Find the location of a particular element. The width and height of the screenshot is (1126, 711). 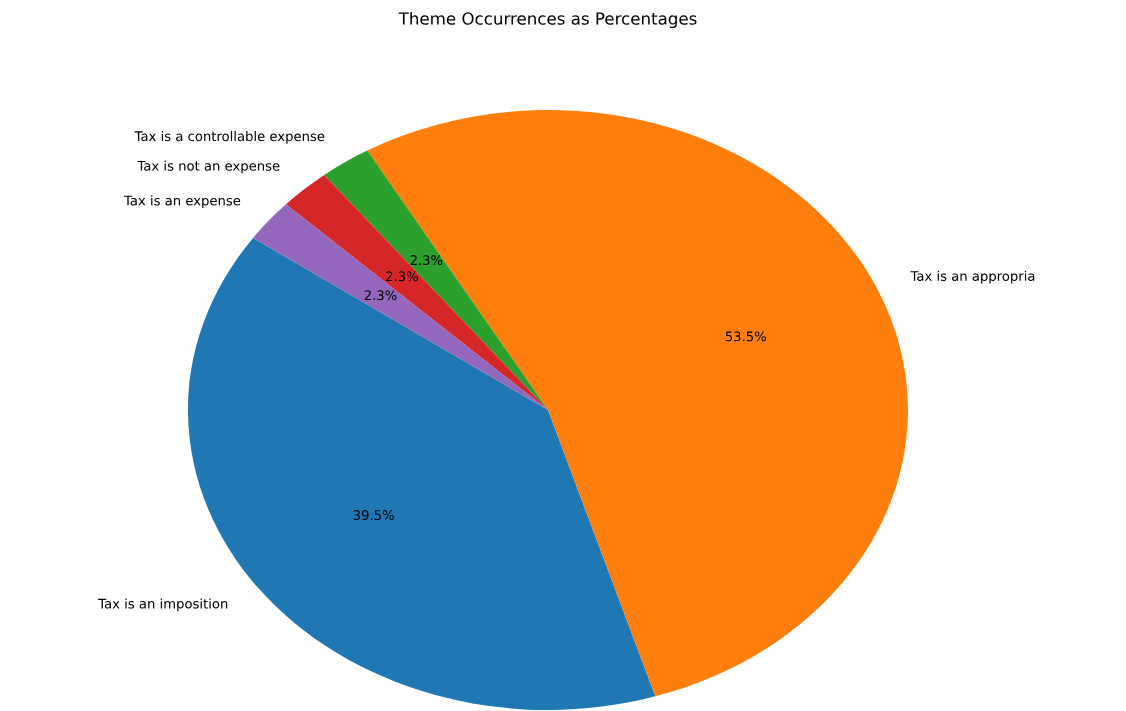

chart-title: Theme Occurrences as Percentages is located at coordinates (547, 20).